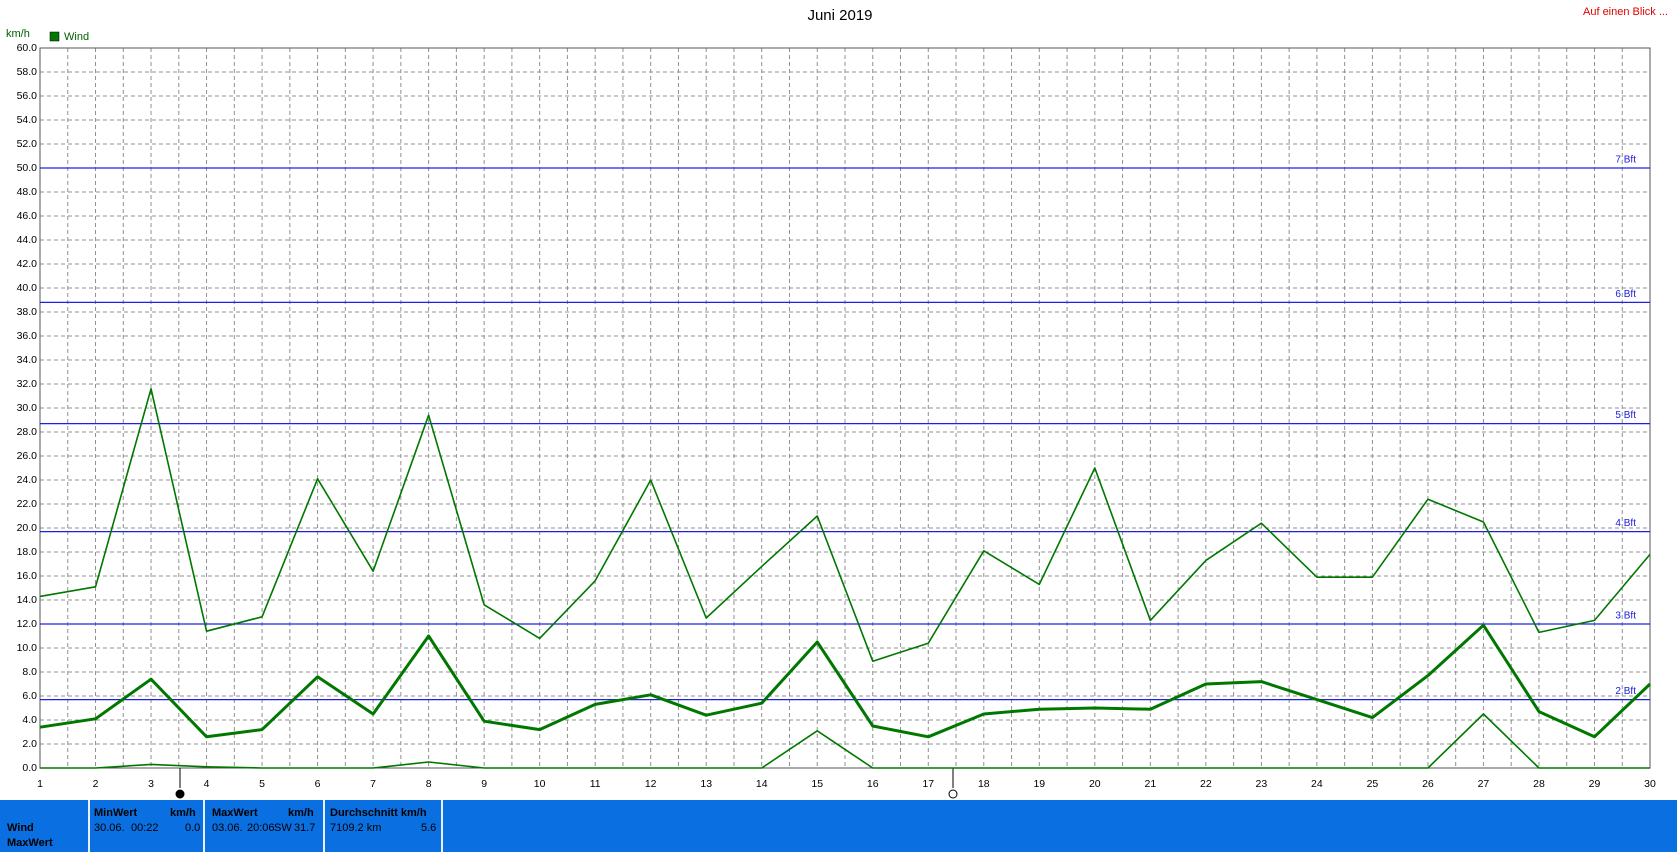  Describe the element at coordinates (29, 672) in the screenshot. I see `y-tick-label: 8.0` at that location.